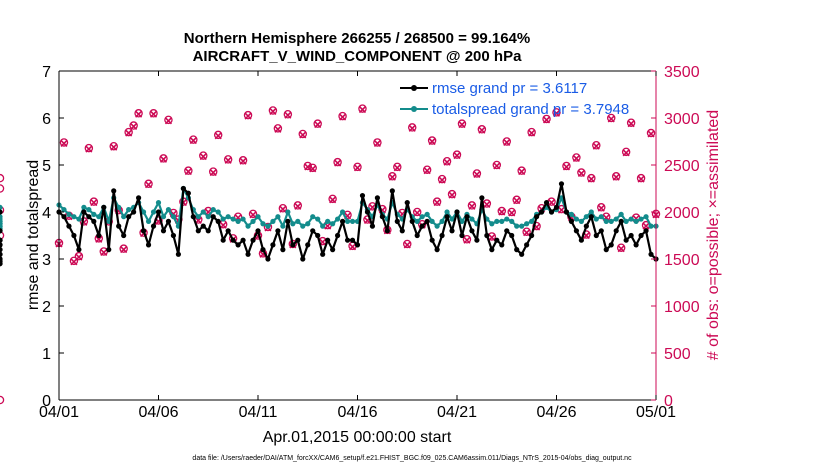 Image resolution: width=830 pixels, height=470 pixels. I want to click on y-left-tick-label: 2, so click(46, 307).